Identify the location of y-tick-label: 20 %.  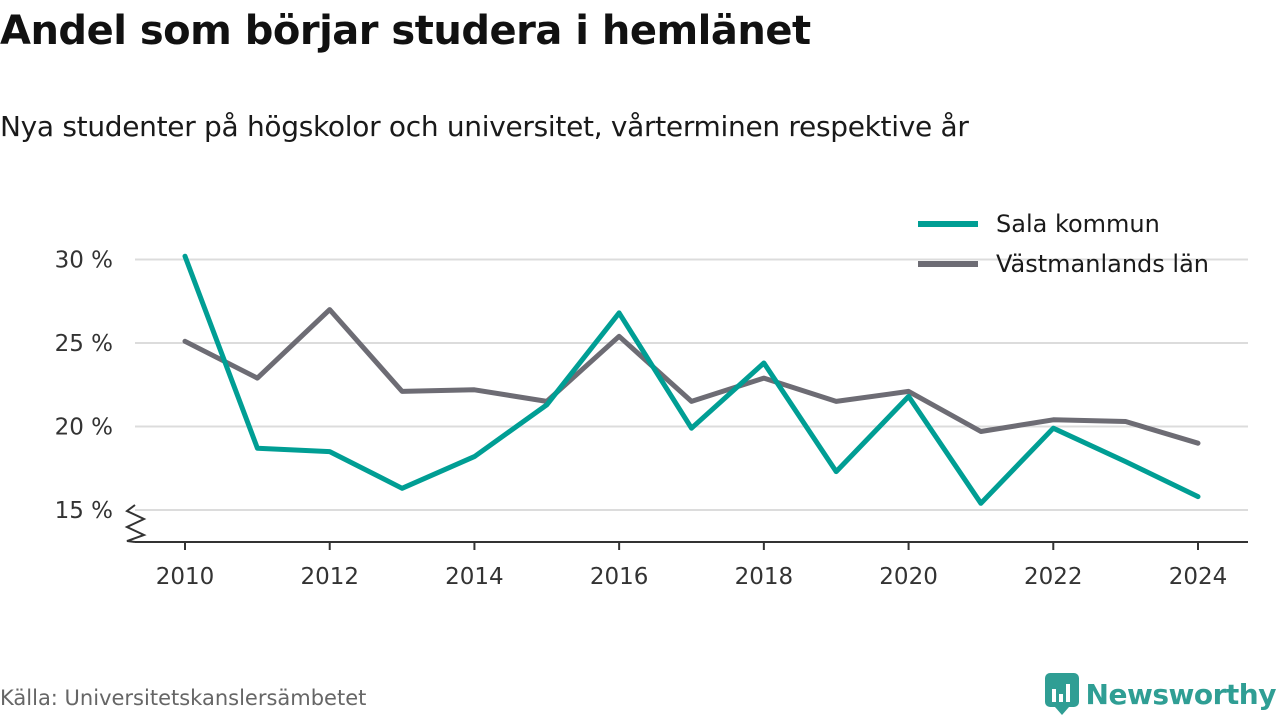
(84, 428).